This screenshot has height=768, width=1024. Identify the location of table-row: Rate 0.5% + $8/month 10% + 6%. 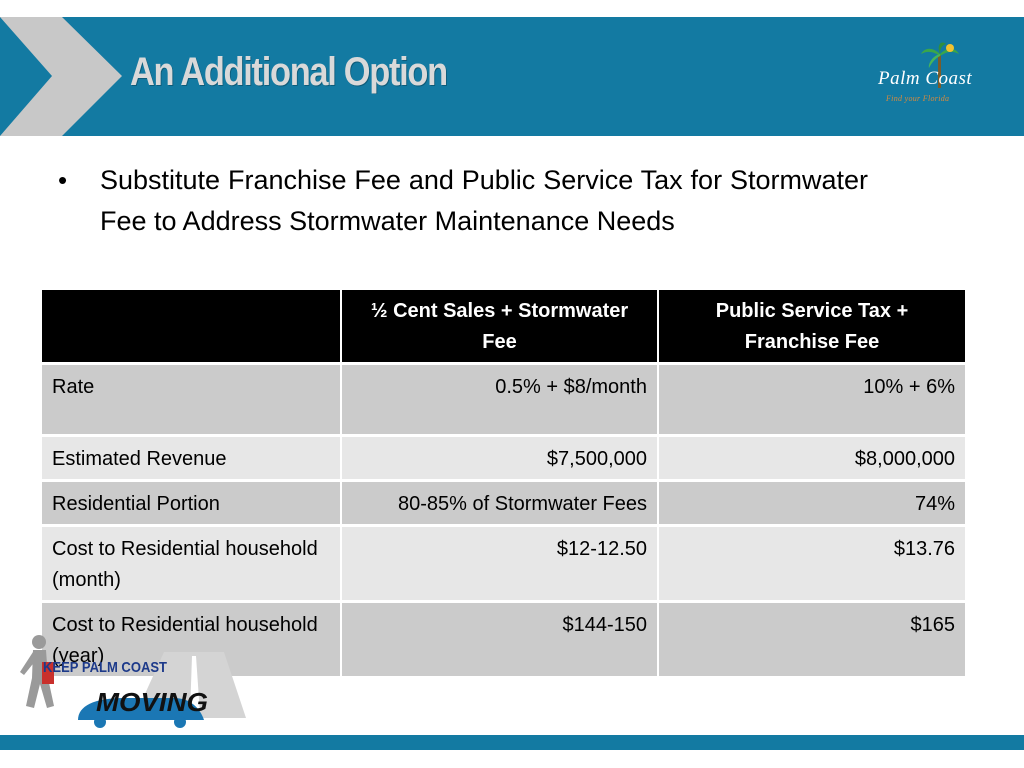
(503, 399).